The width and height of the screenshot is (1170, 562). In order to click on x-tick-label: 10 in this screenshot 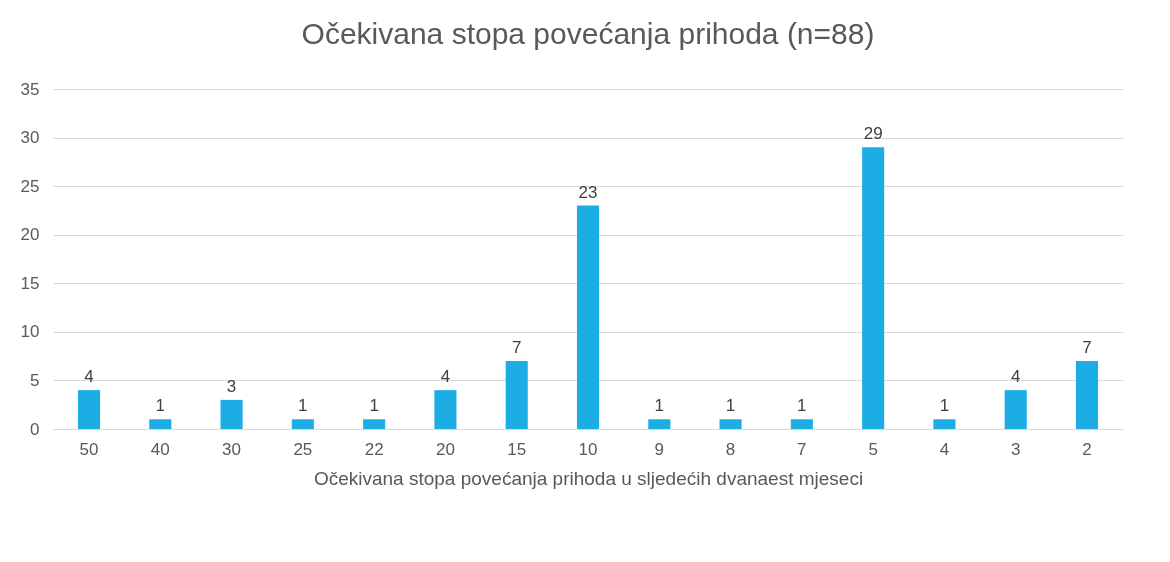, I will do `click(588, 449)`.